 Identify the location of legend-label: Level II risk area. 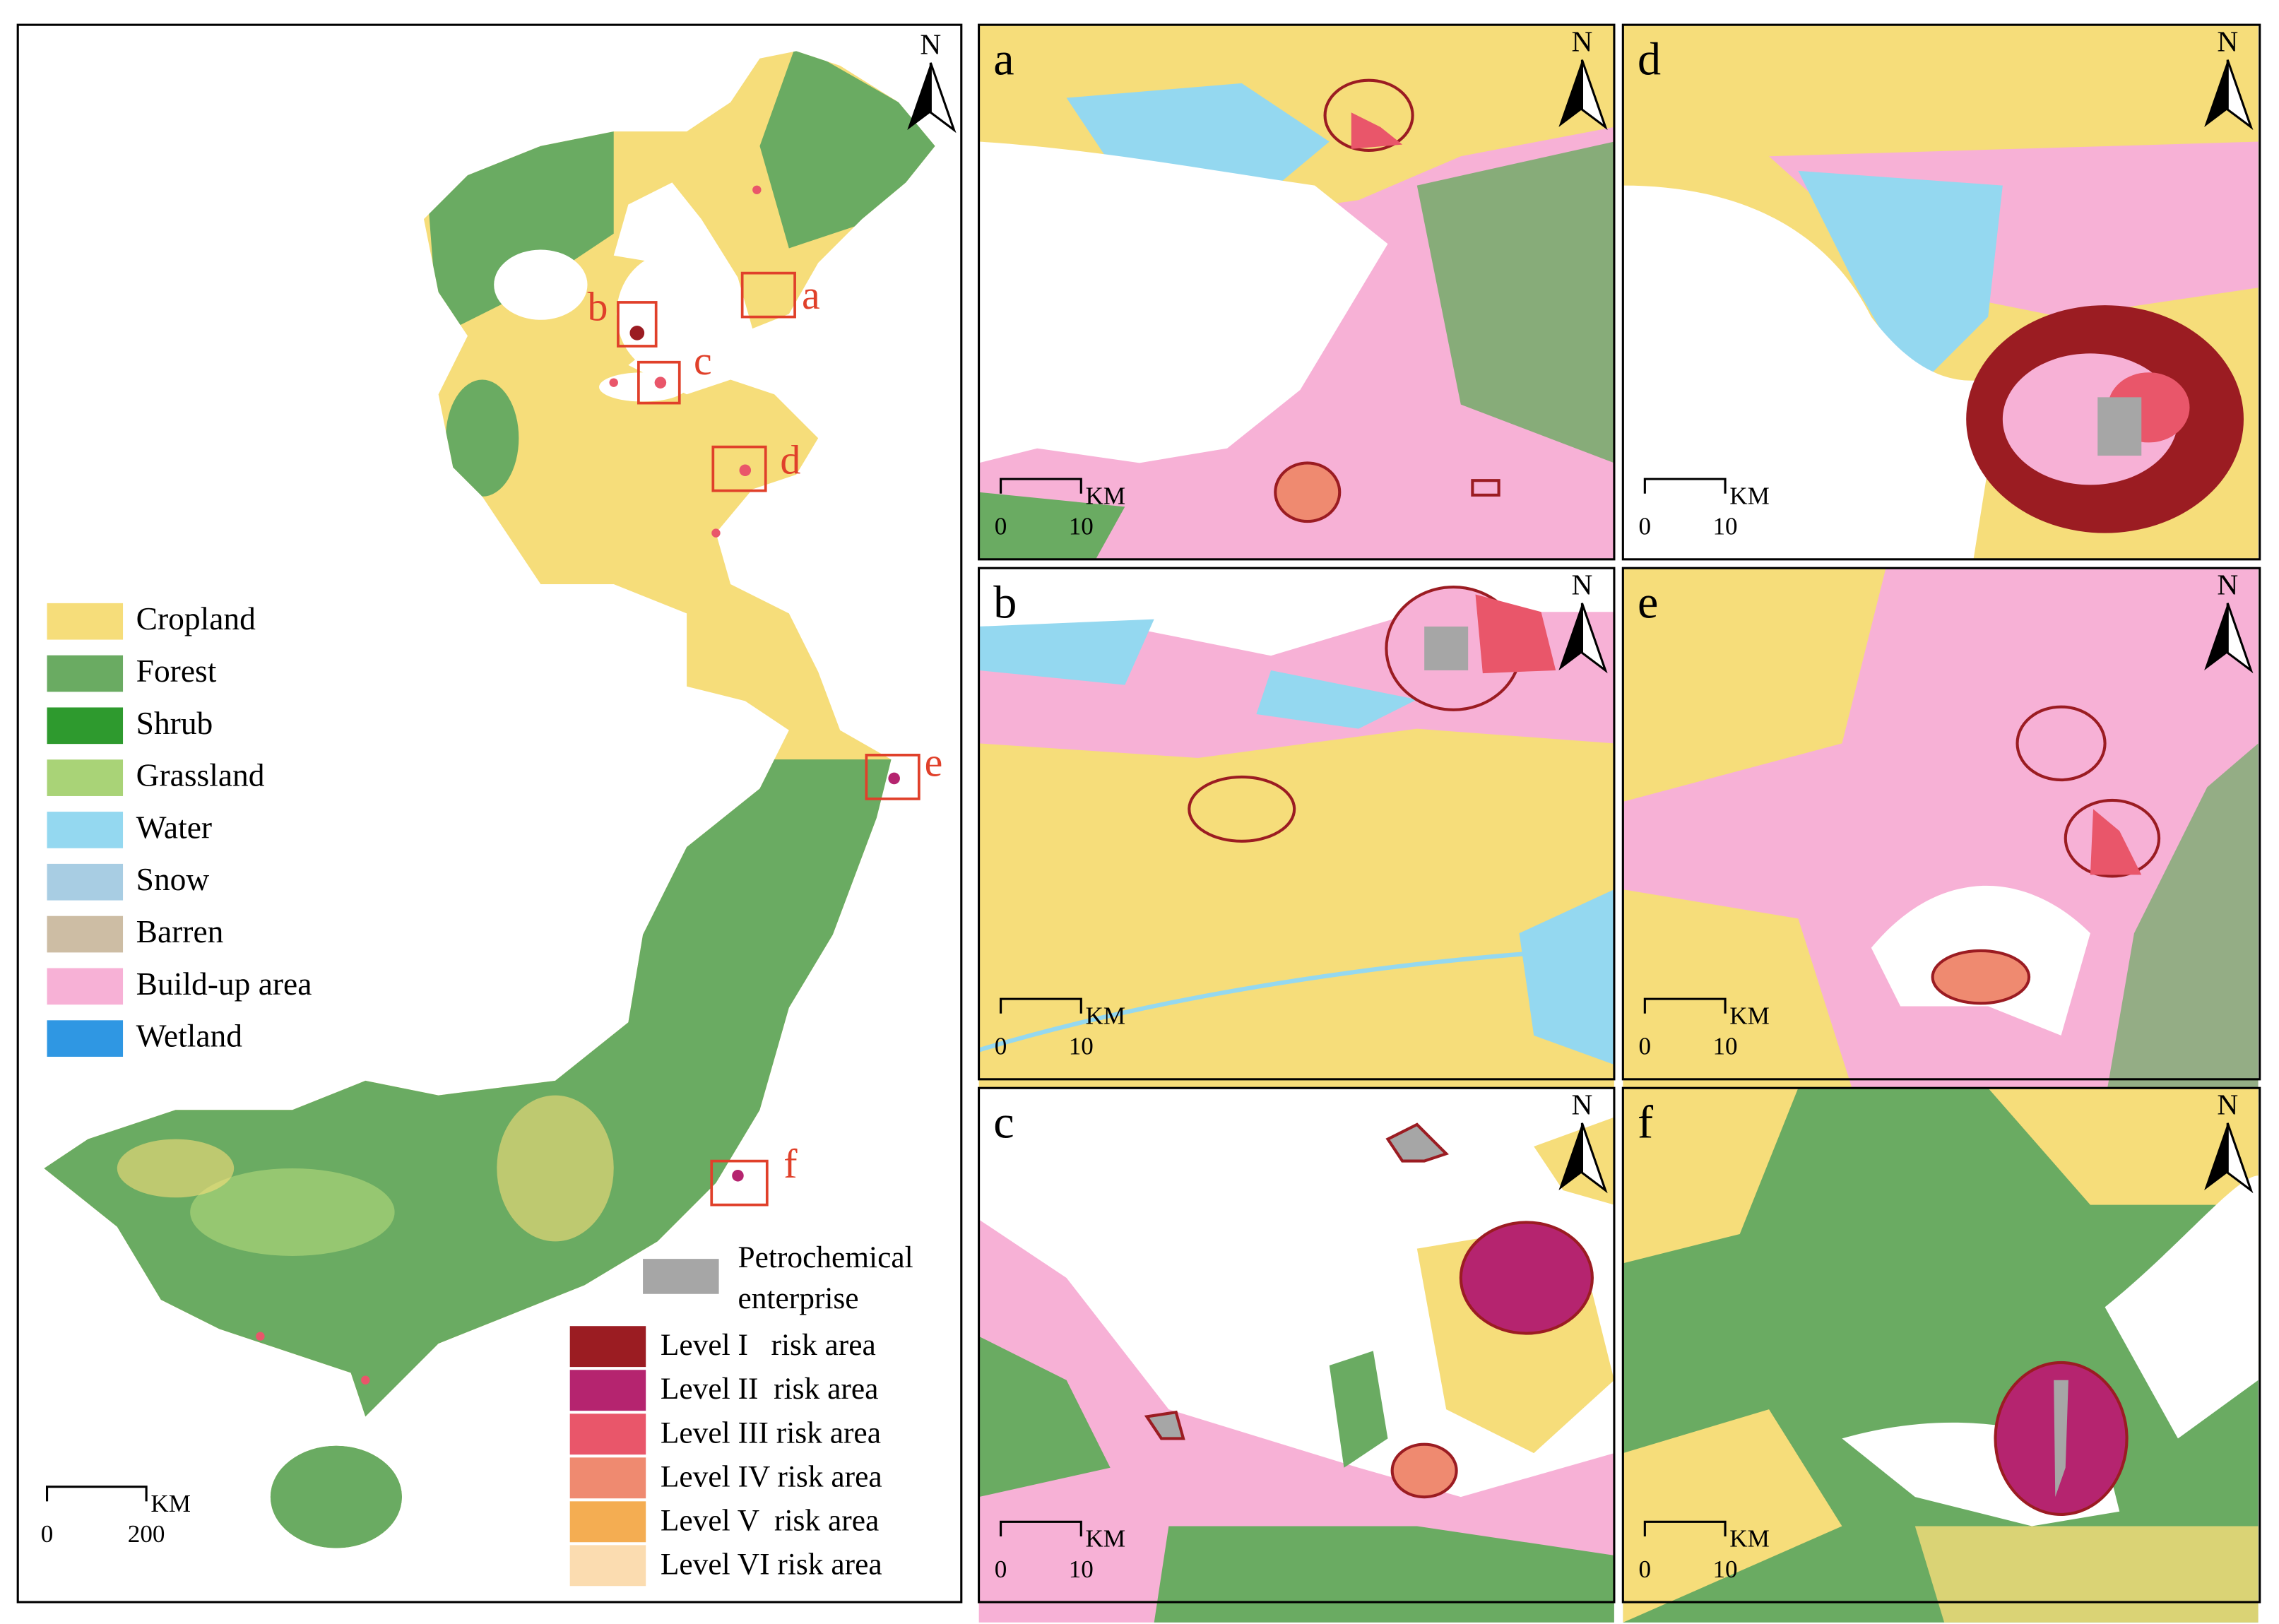
(770, 1389).